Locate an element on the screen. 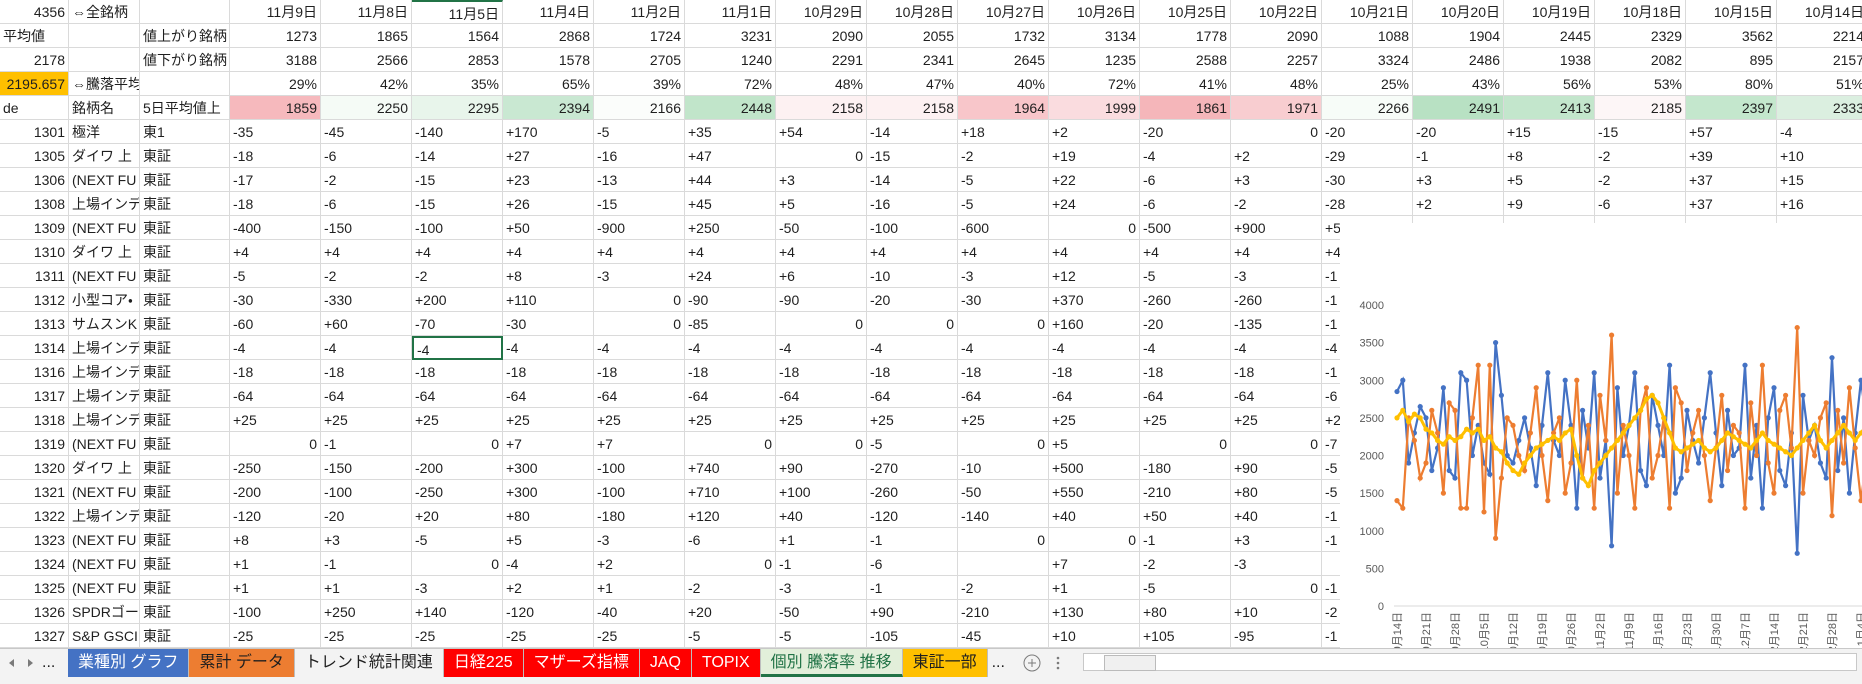 This screenshot has width=1862, height=684. value-cell: +200 is located at coordinates (457, 300).